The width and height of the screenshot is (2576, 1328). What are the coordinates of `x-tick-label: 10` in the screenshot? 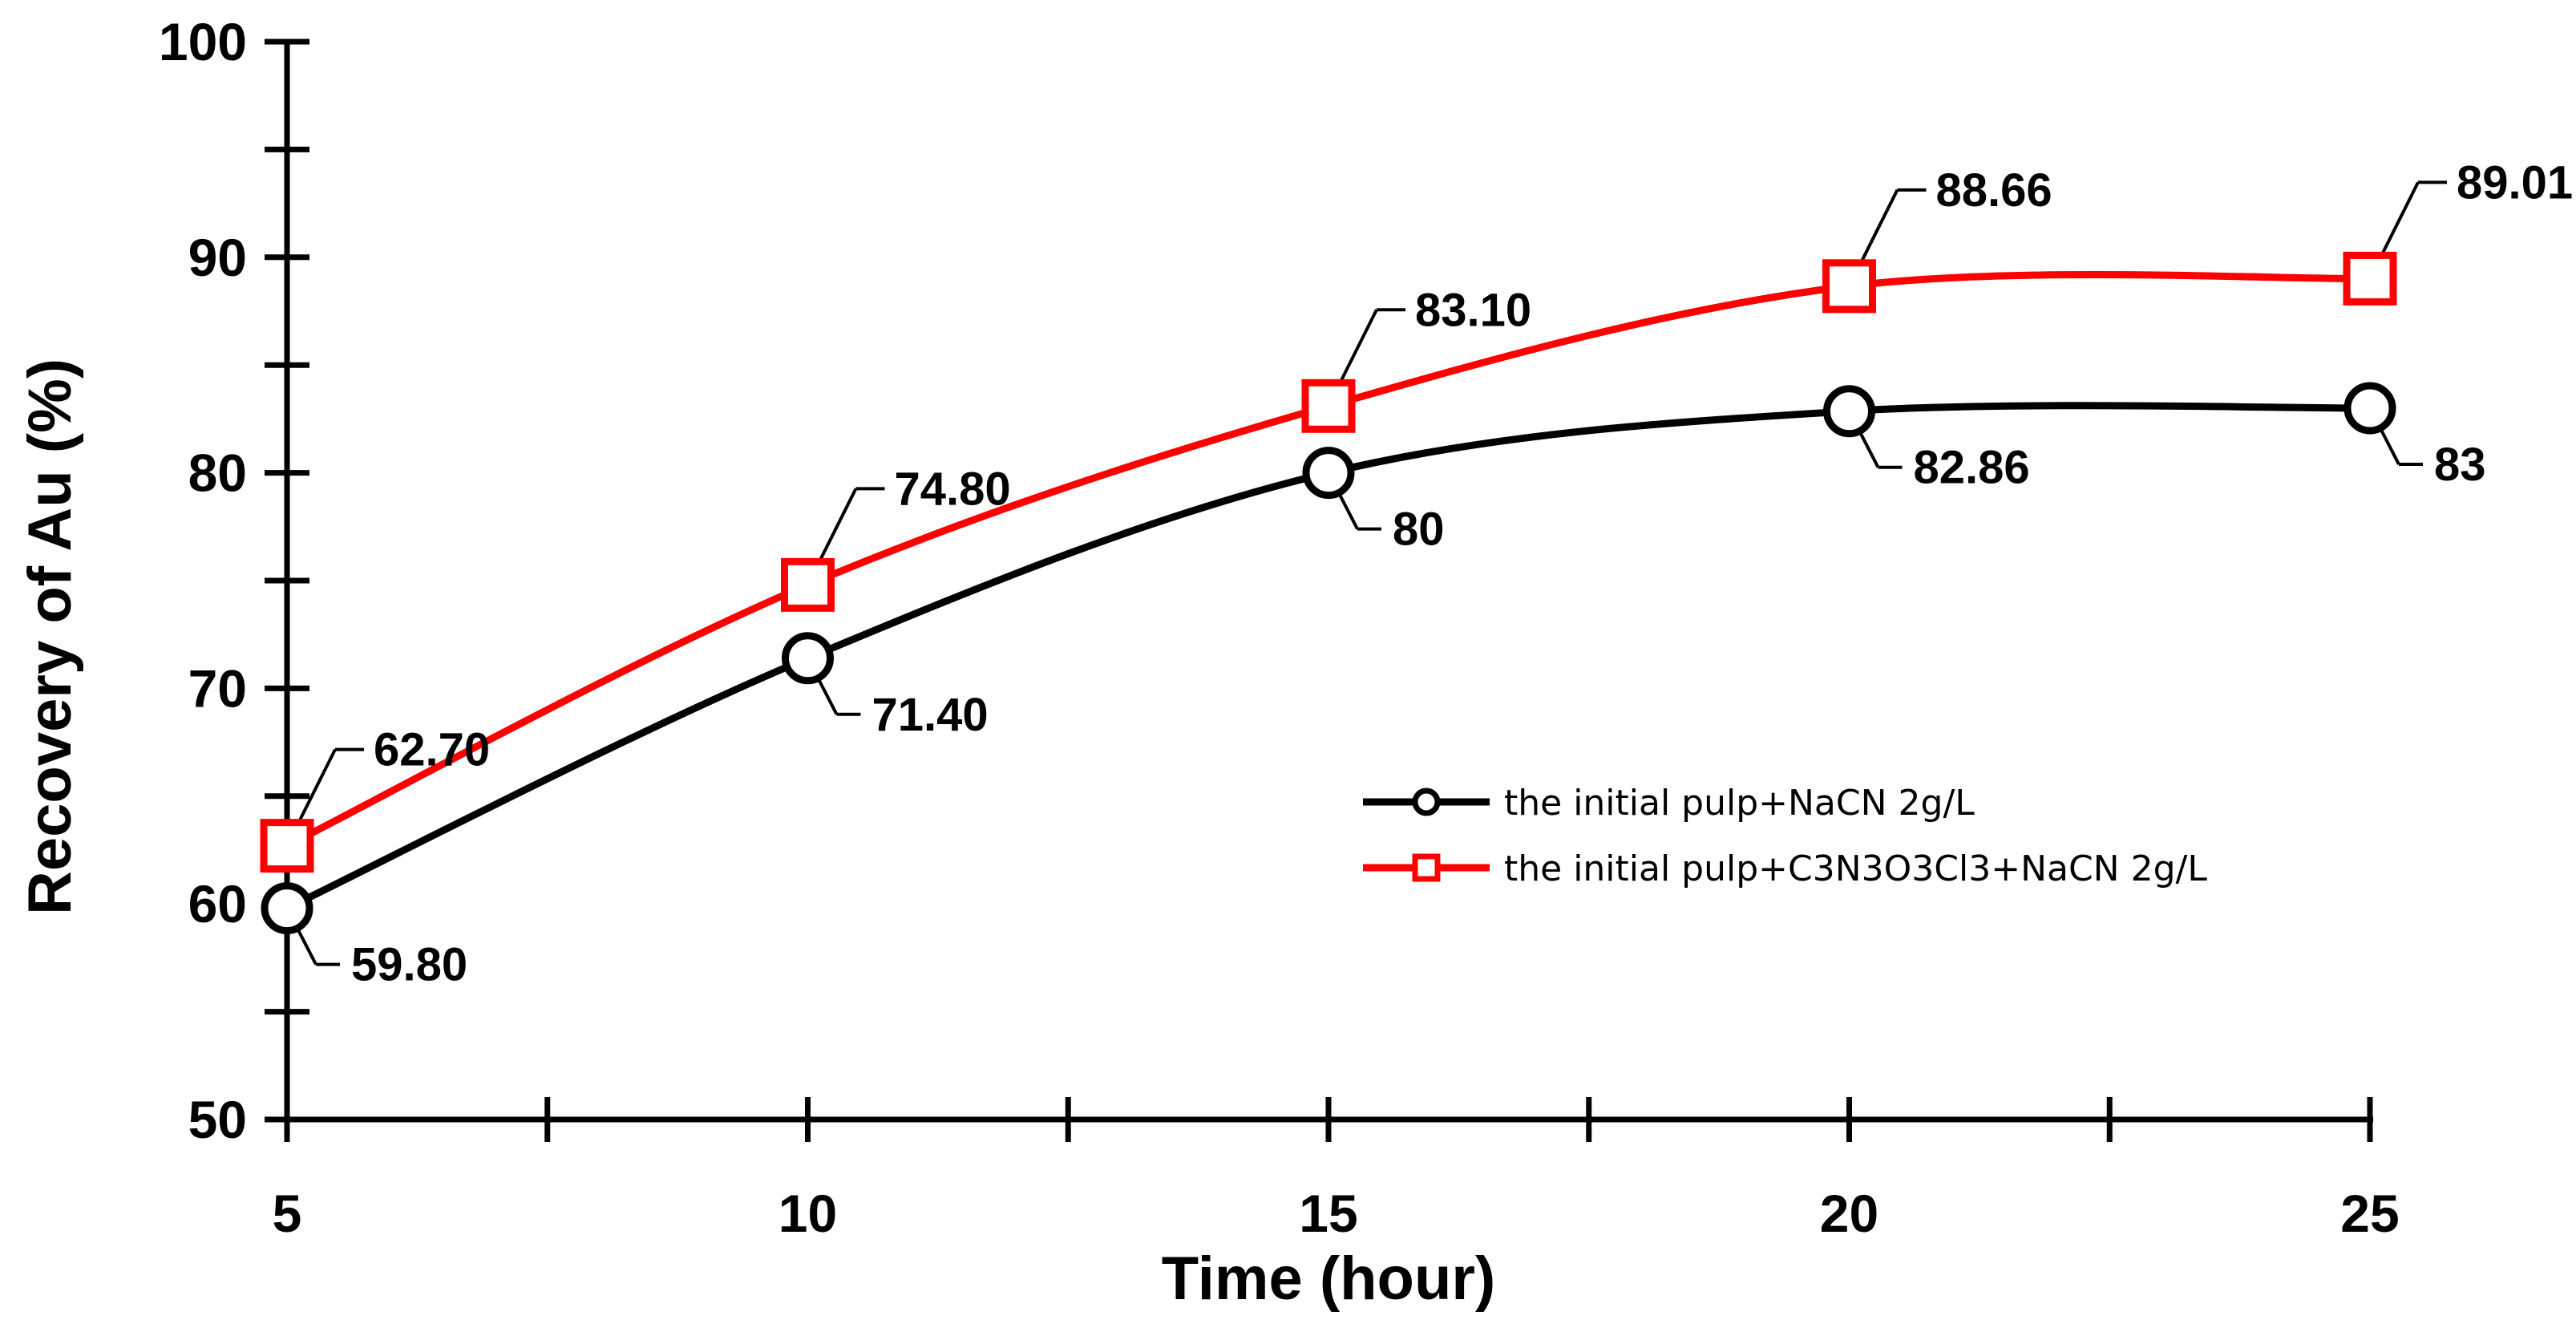 It's located at (807, 1213).